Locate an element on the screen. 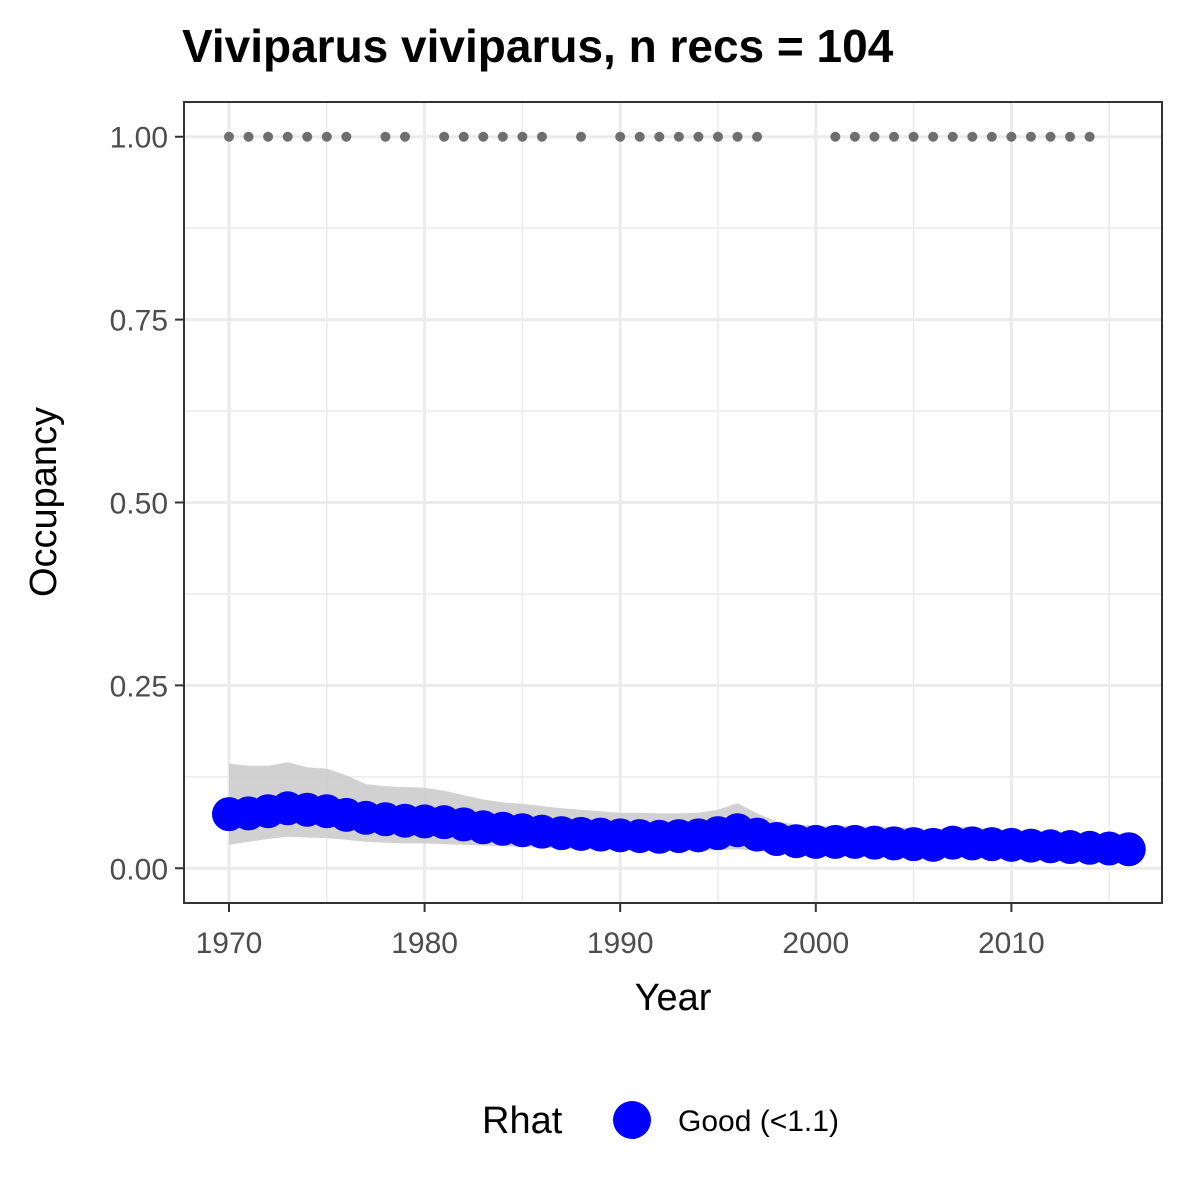 The image size is (1200, 1200). x-tick-label: 2000 is located at coordinates (815, 943).